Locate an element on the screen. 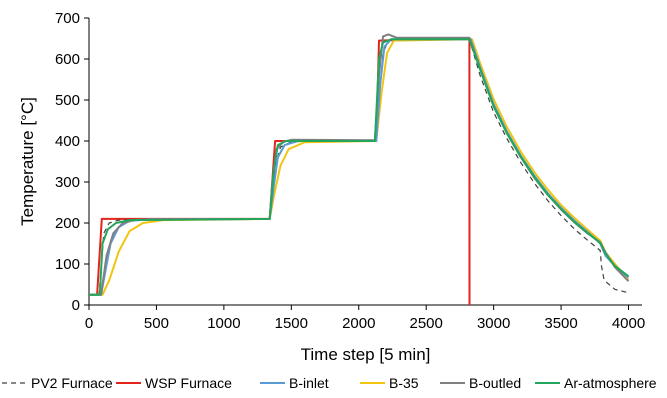 This screenshot has width=667, height=398. y-tick-label: 400 is located at coordinates (67, 141).